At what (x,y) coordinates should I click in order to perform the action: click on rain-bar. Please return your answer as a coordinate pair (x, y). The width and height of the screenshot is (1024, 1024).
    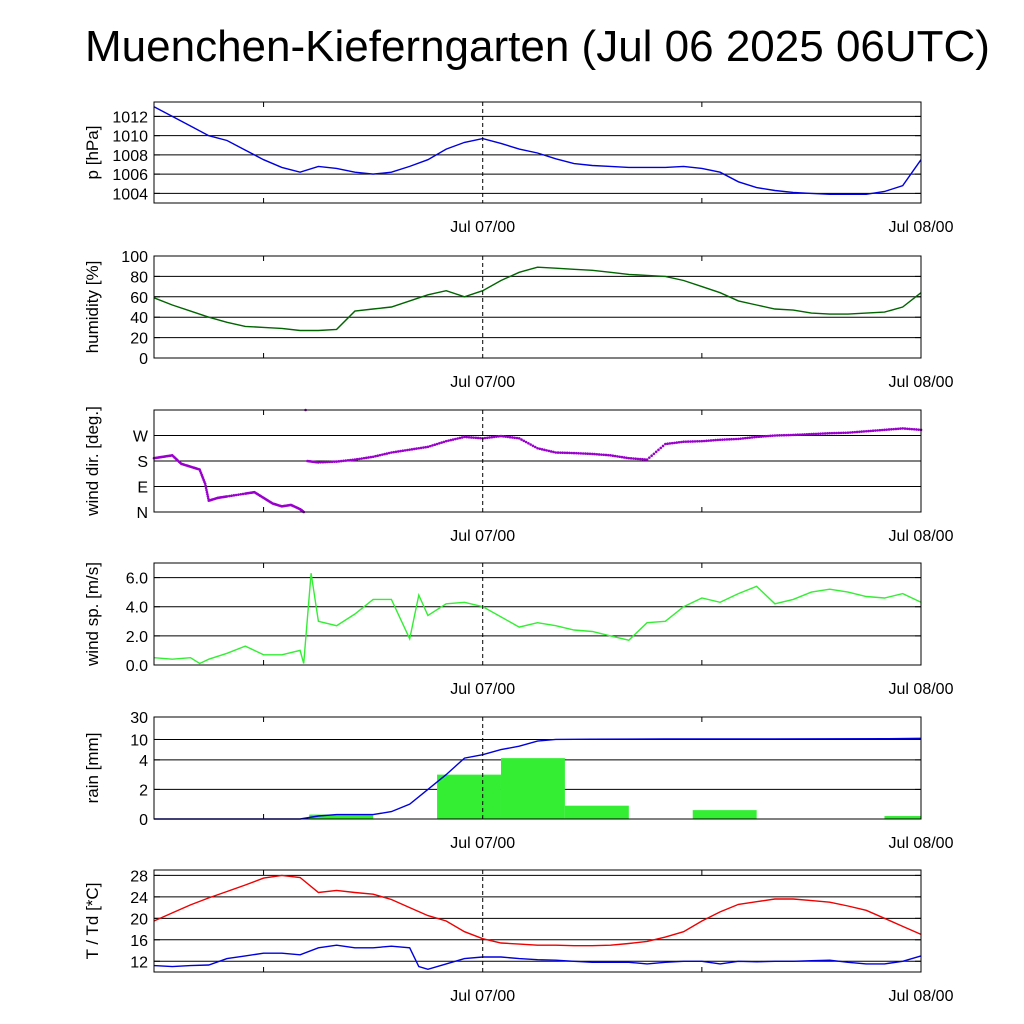
    Looking at the image, I should click on (469, 796).